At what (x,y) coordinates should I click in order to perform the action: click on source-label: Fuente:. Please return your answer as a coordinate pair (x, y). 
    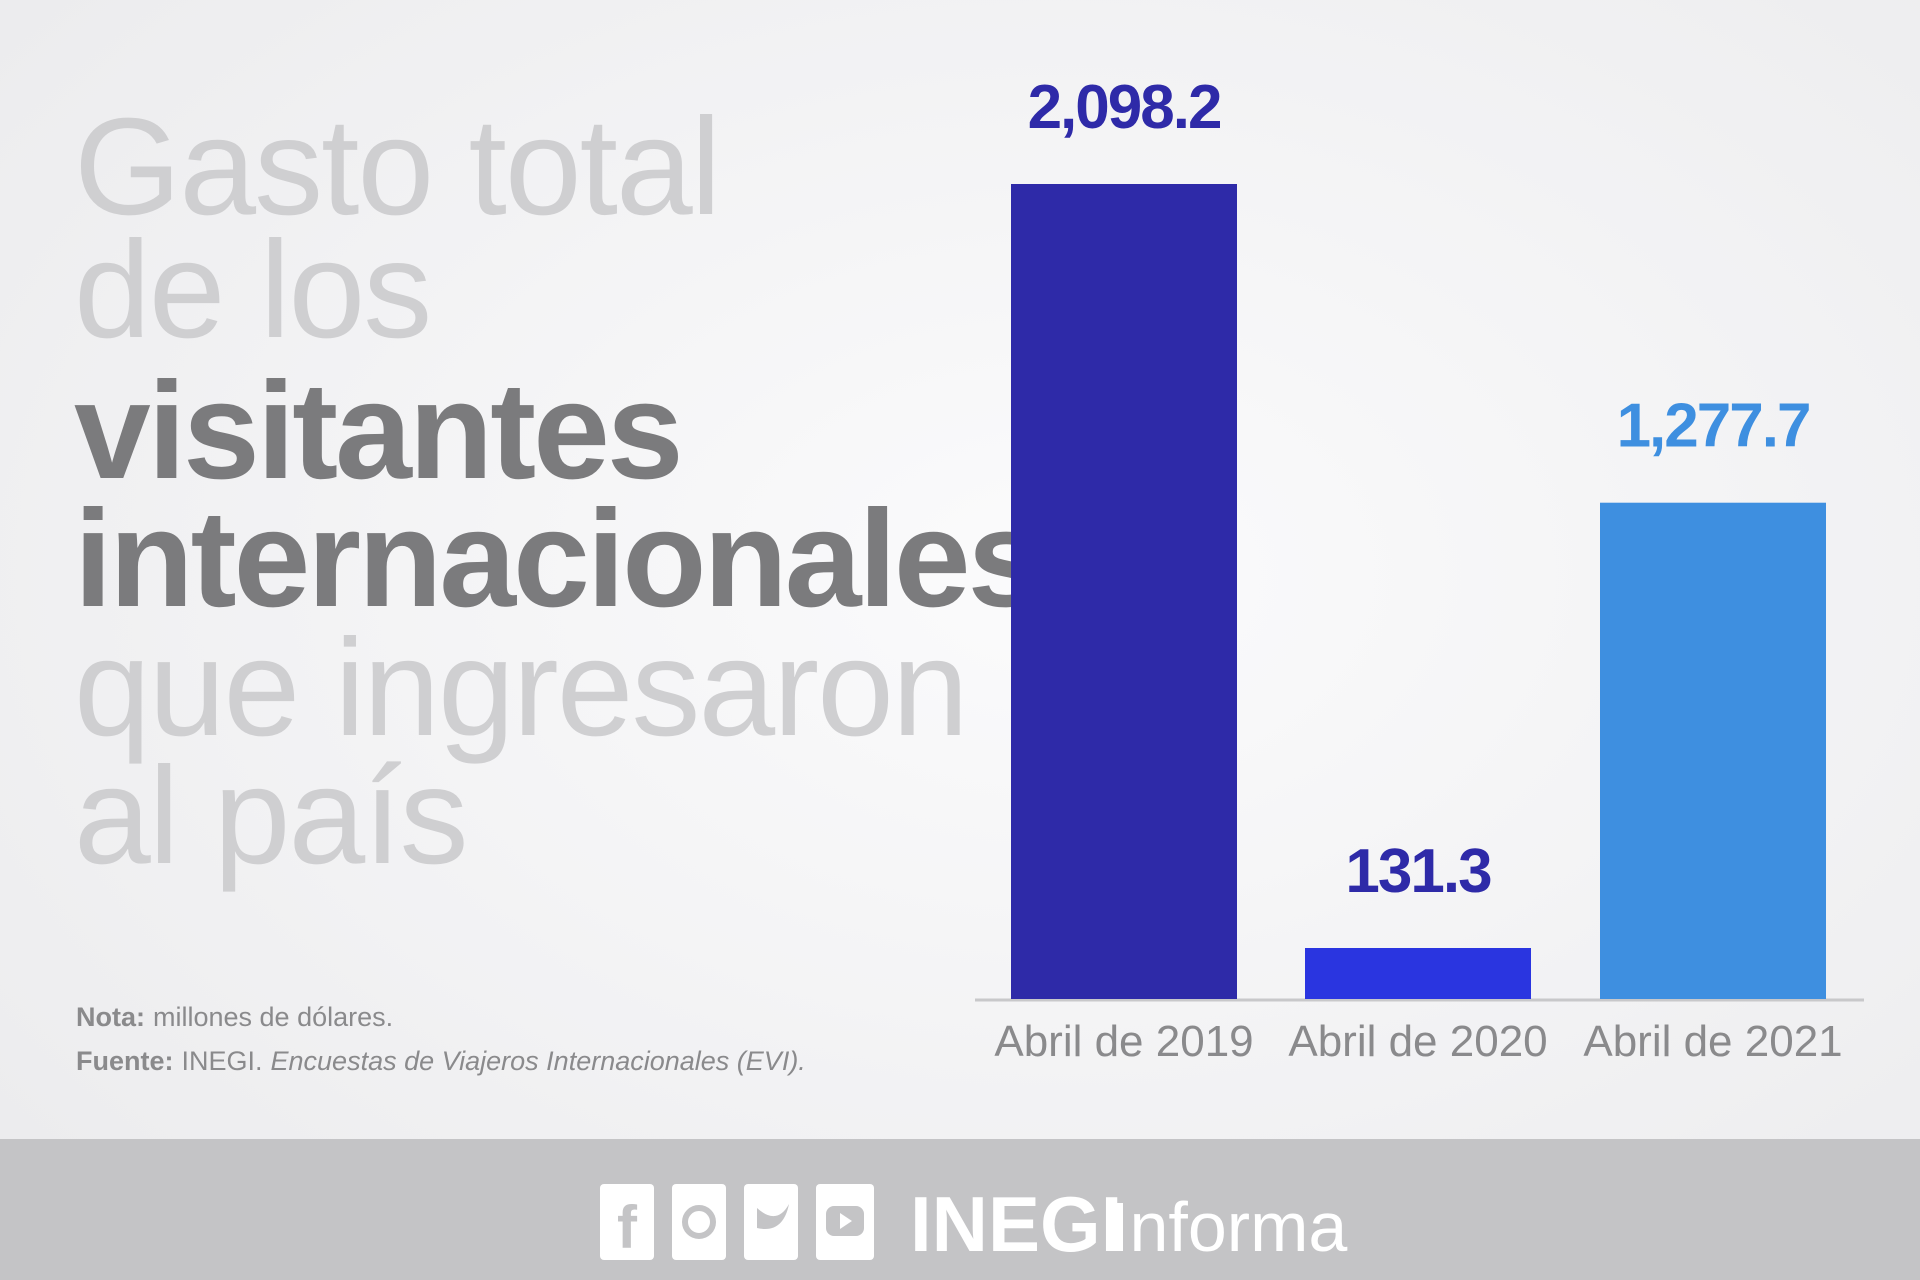
    Looking at the image, I should click on (125, 1061).